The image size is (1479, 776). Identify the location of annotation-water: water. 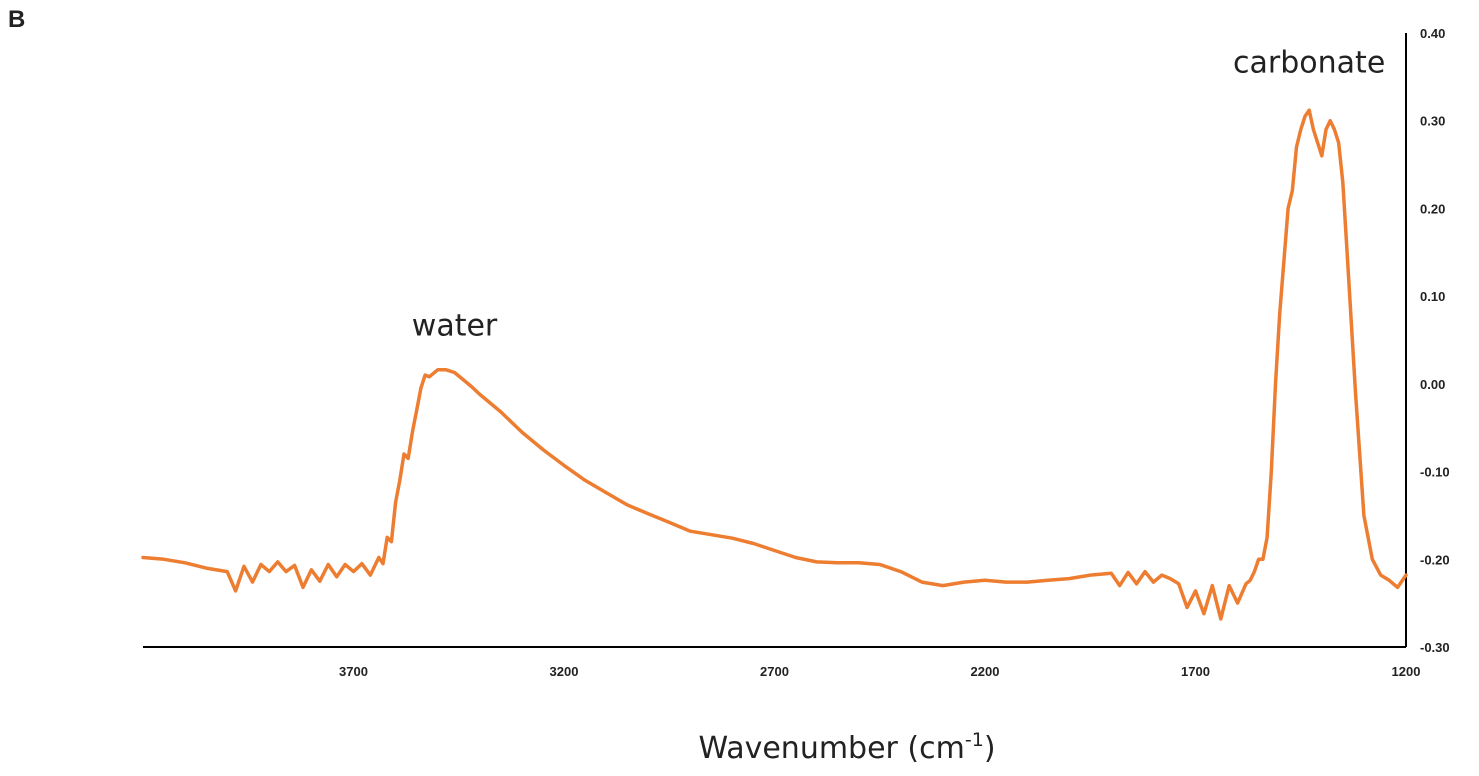
(455, 326).